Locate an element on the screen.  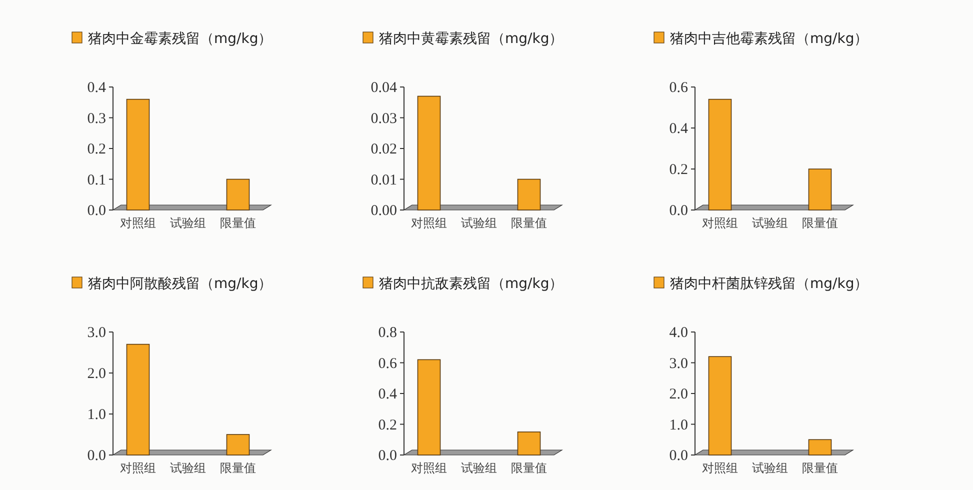
y-tick-label: 4.0 is located at coordinates (678, 333).